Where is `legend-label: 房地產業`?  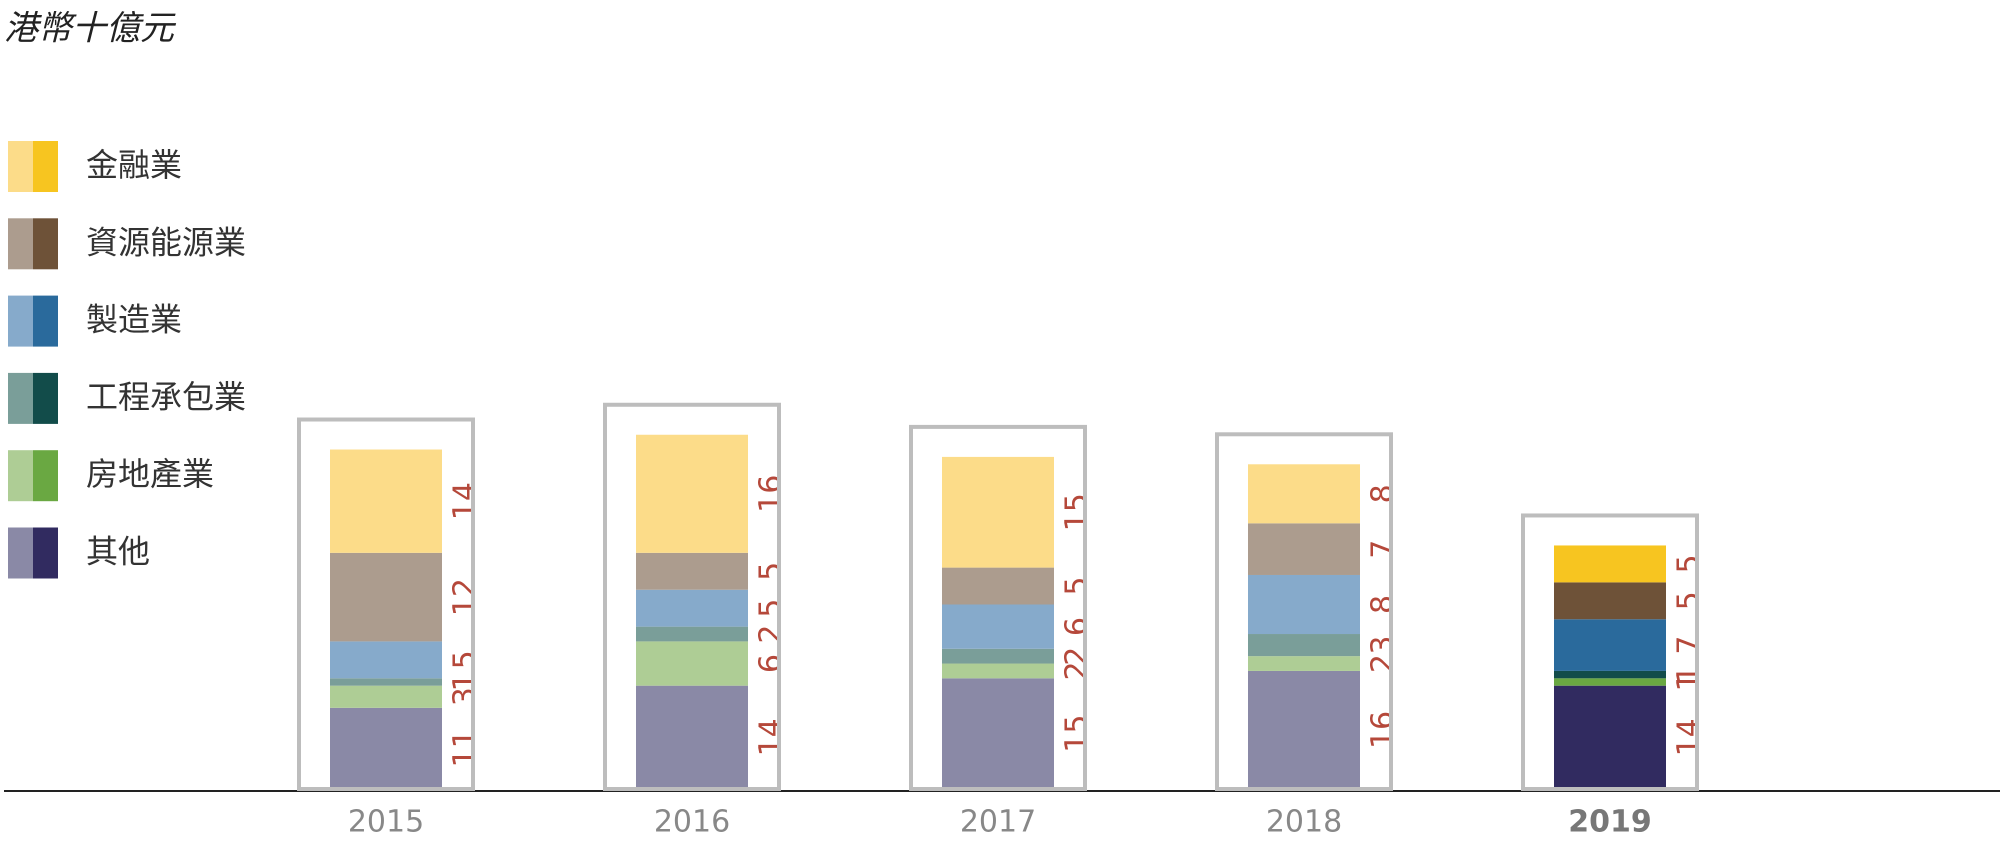 legend-label: 房地產業 is located at coordinates (150, 474).